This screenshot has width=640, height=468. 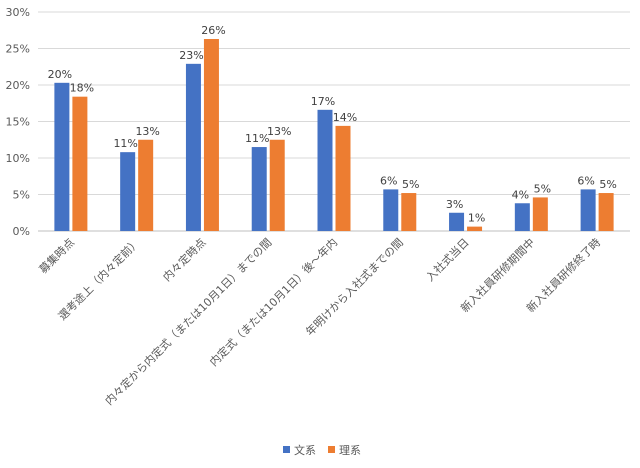 I want to click on y-tick-label: 25%, so click(x=18, y=49).